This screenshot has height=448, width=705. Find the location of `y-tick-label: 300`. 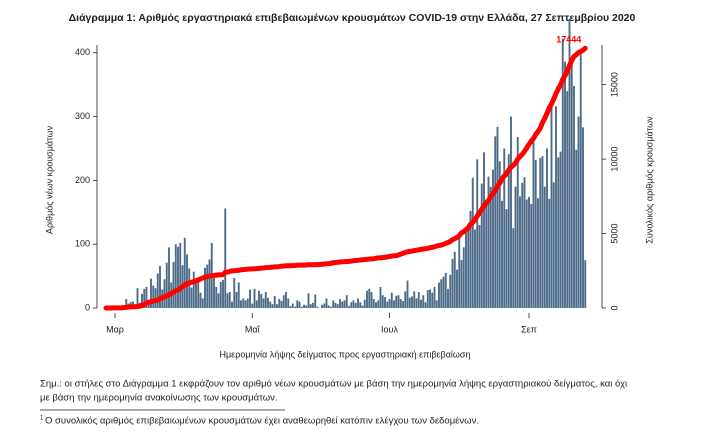

y-tick-label: 300 is located at coordinates (82, 116).